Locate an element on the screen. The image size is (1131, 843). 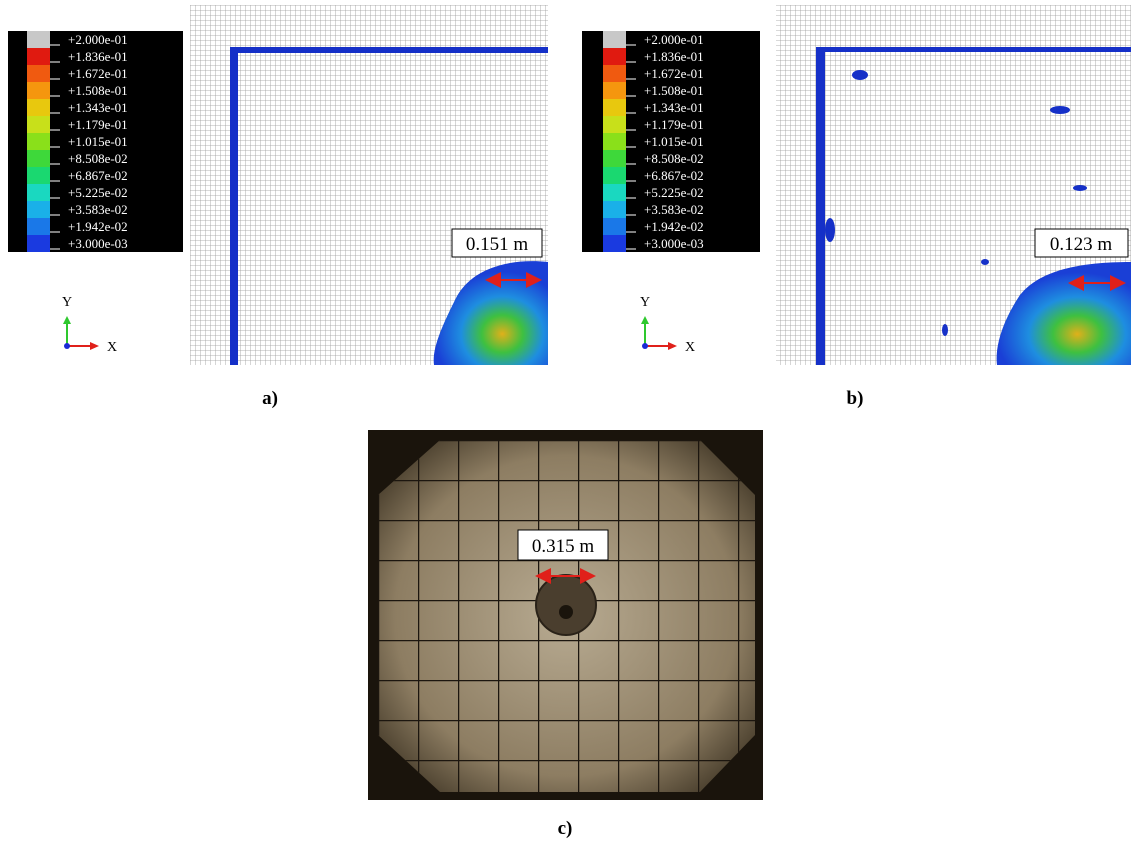
panel-label: a) is located at coordinates (270, 398).